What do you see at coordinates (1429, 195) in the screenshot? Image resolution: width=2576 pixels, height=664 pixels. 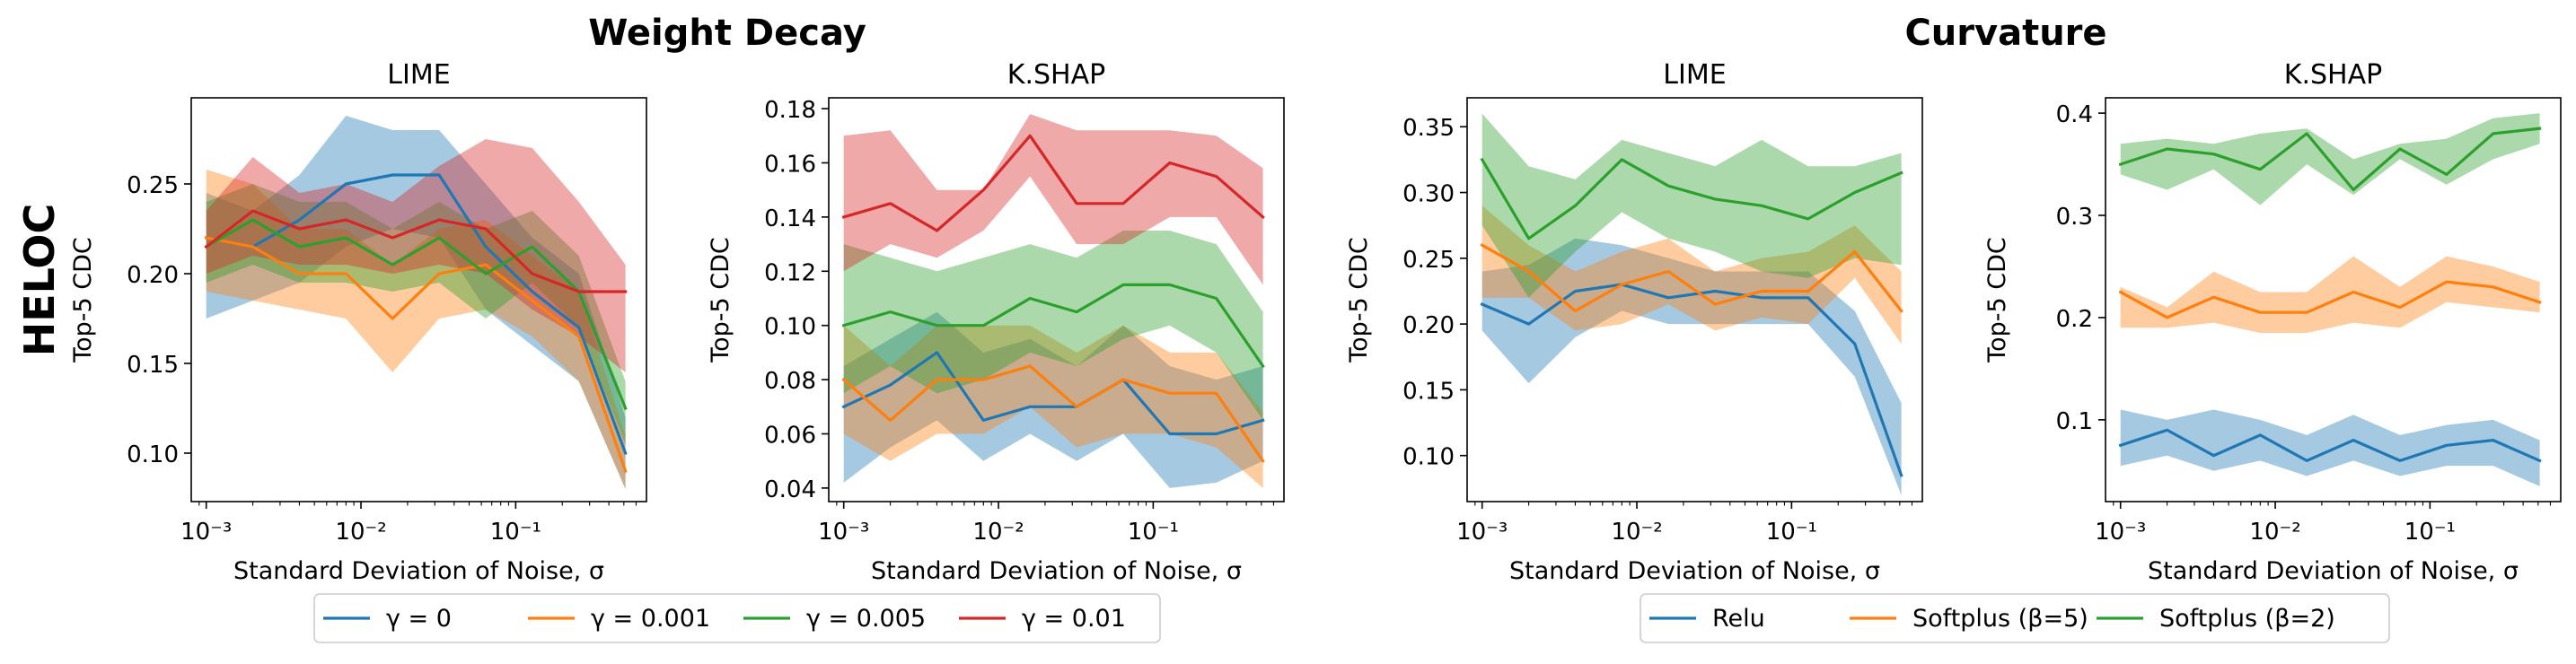 I see `y-tick-label: 0.30` at bounding box center [1429, 195].